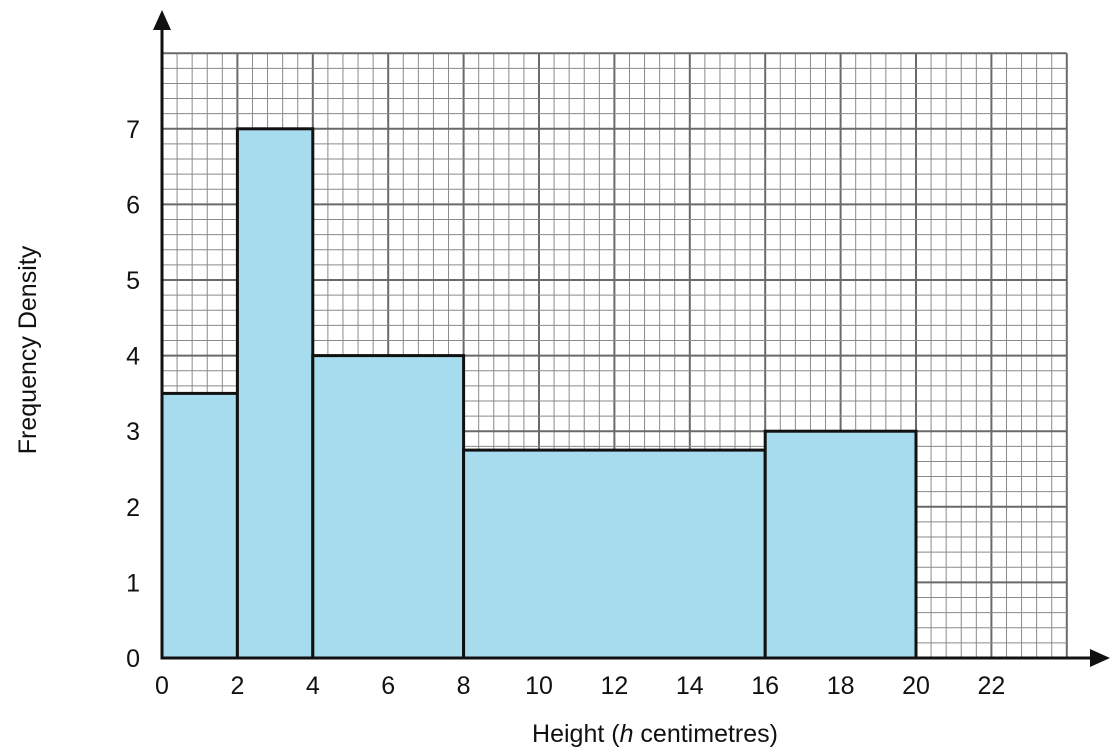 Image resolution: width=1110 pixels, height=754 pixels. I want to click on y-axis-arrow-icon, so click(162, 20).